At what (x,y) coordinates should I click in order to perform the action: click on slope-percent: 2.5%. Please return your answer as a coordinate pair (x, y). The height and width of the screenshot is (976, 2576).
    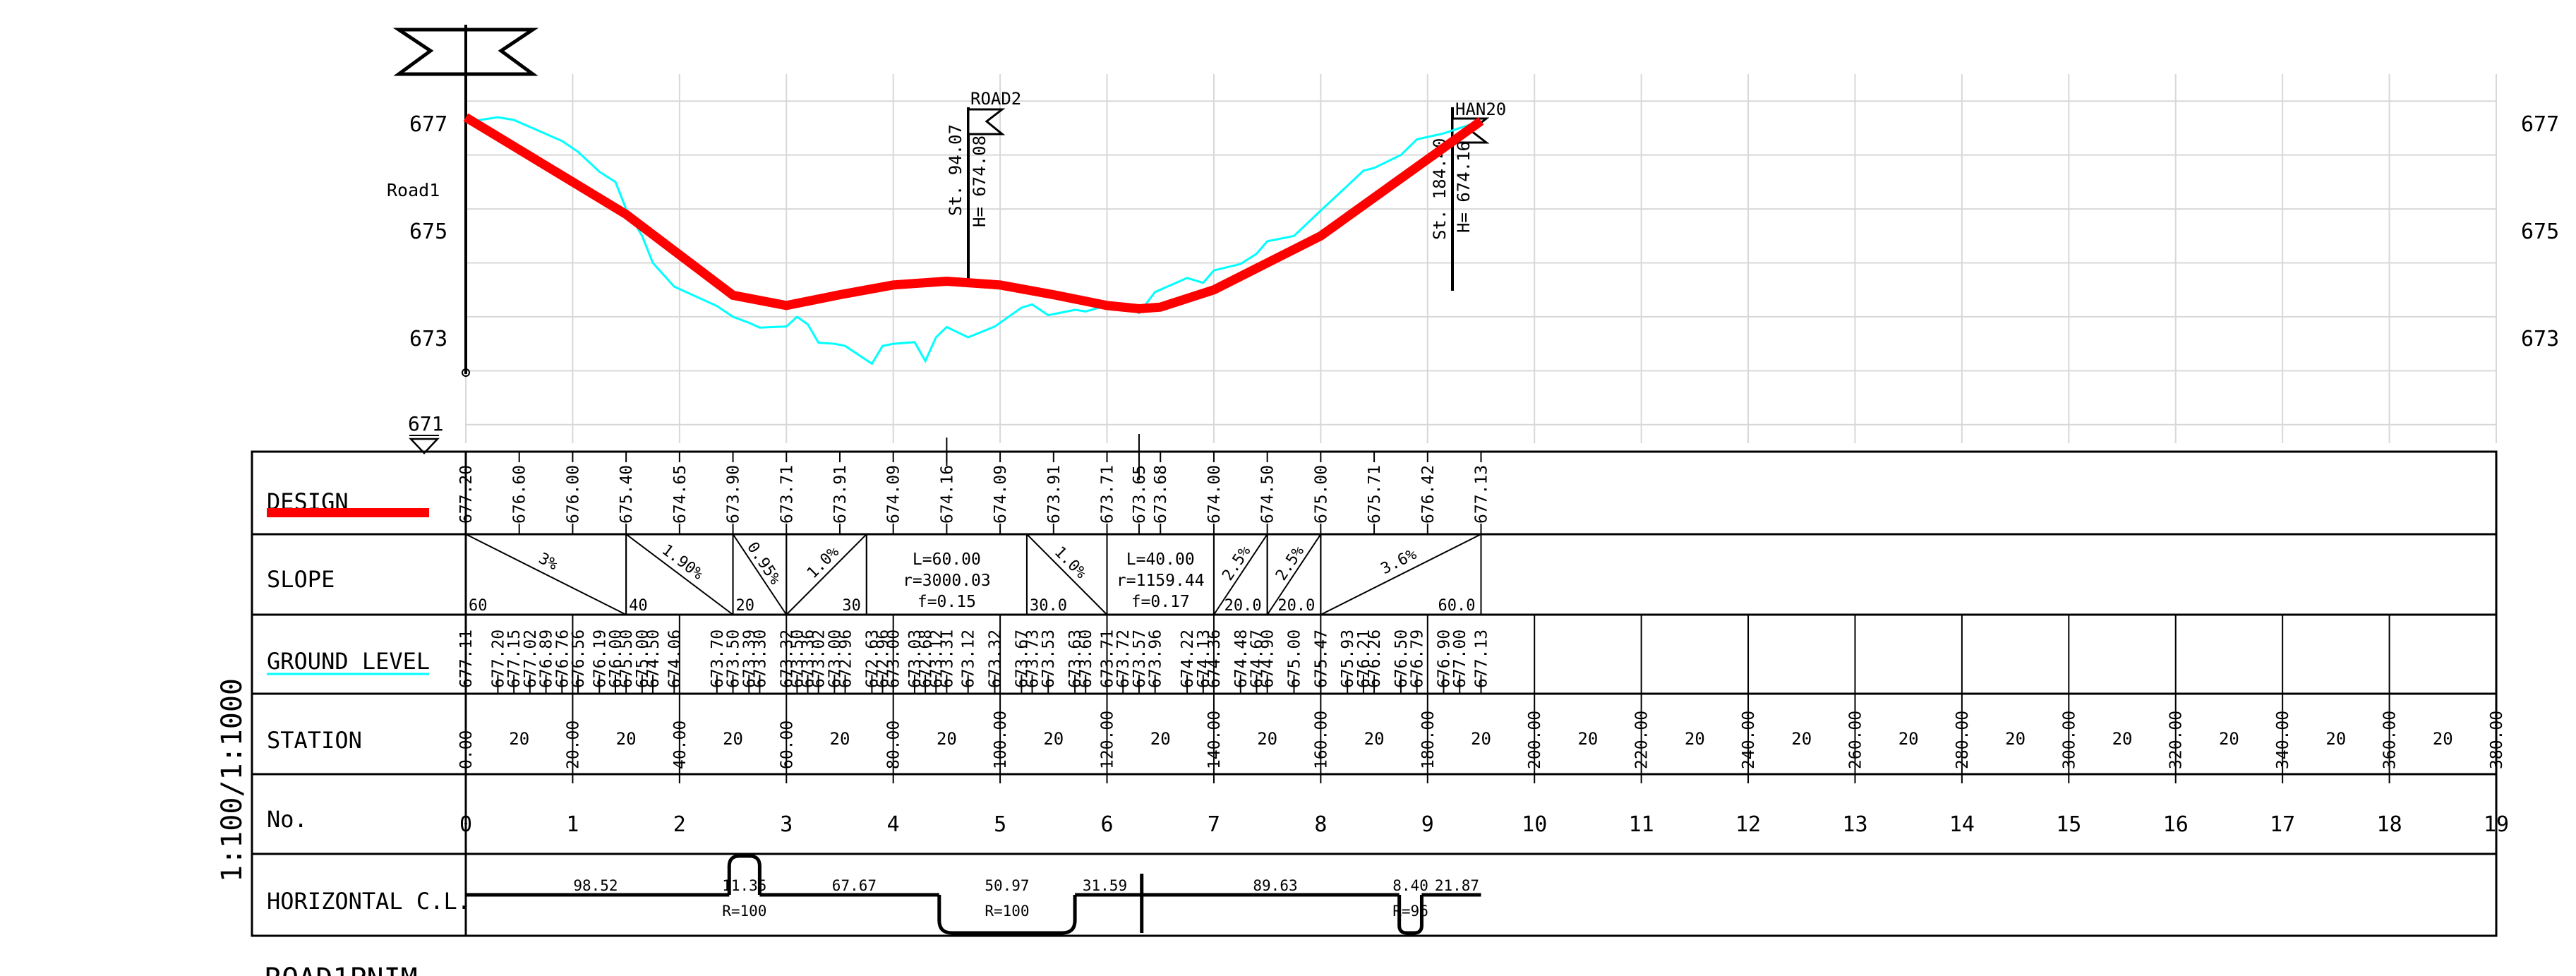
    Looking at the image, I should click on (1236, 563).